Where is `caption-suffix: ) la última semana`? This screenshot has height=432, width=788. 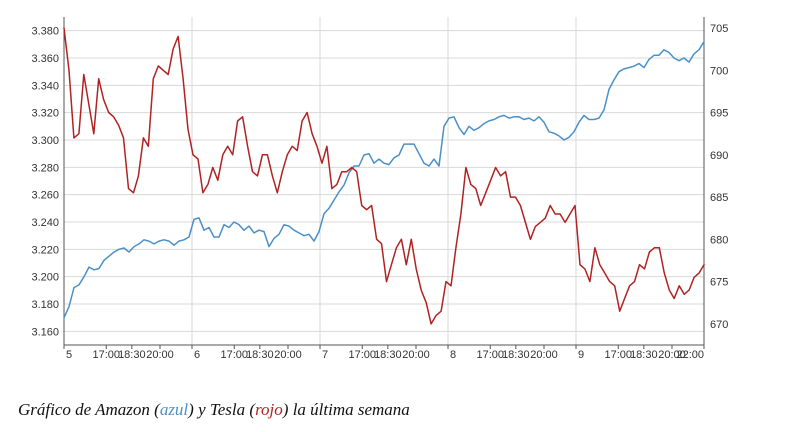
caption-suffix: ) la última semana is located at coordinates (346, 409).